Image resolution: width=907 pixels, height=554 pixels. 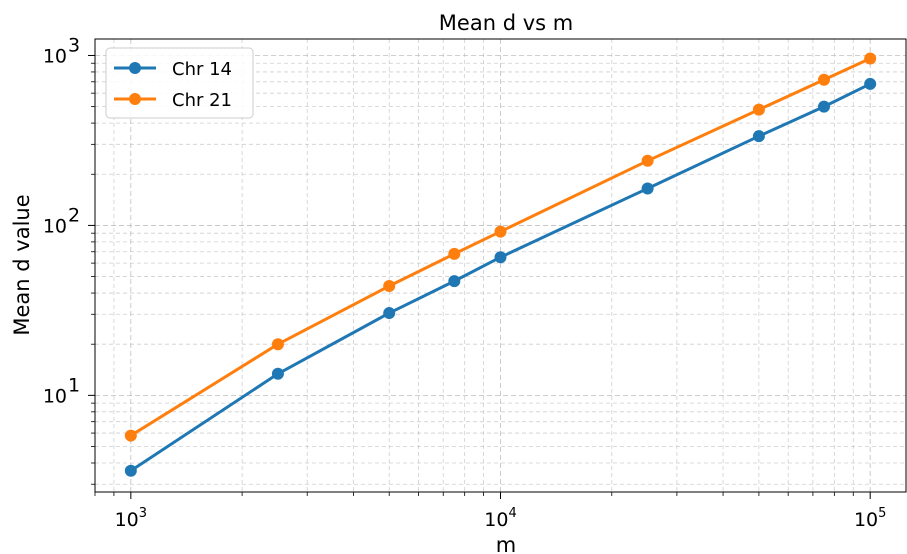 I want to click on legend-label: Chr 21, so click(x=202, y=100).